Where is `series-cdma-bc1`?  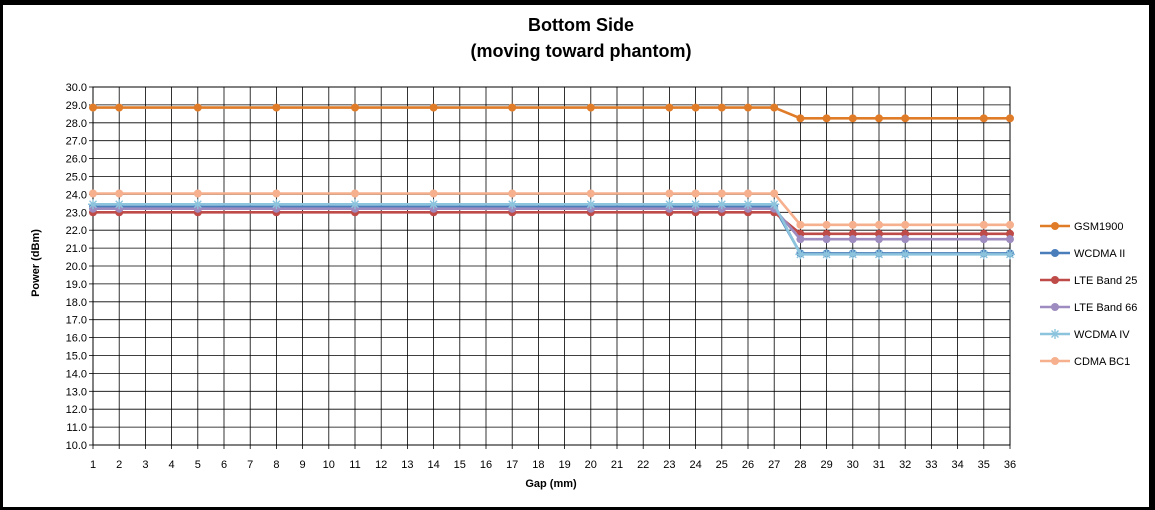 series-cdma-bc1 is located at coordinates (551, 209).